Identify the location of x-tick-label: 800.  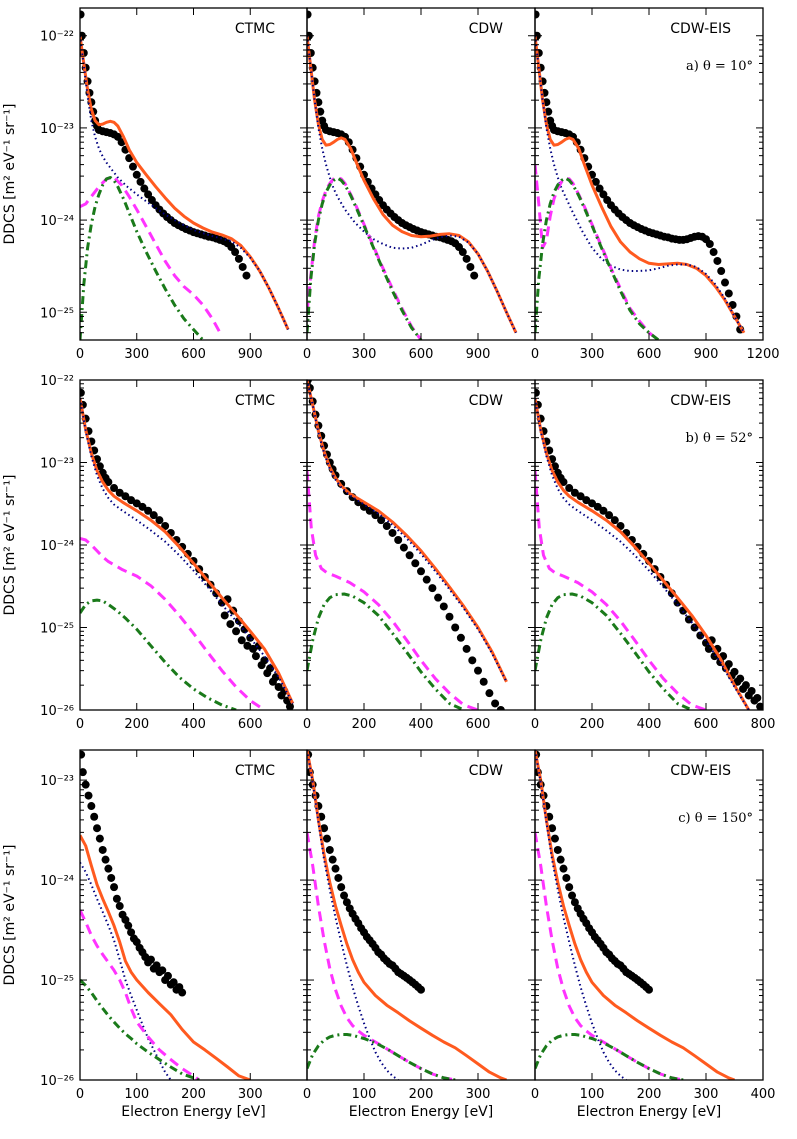
(763, 724).